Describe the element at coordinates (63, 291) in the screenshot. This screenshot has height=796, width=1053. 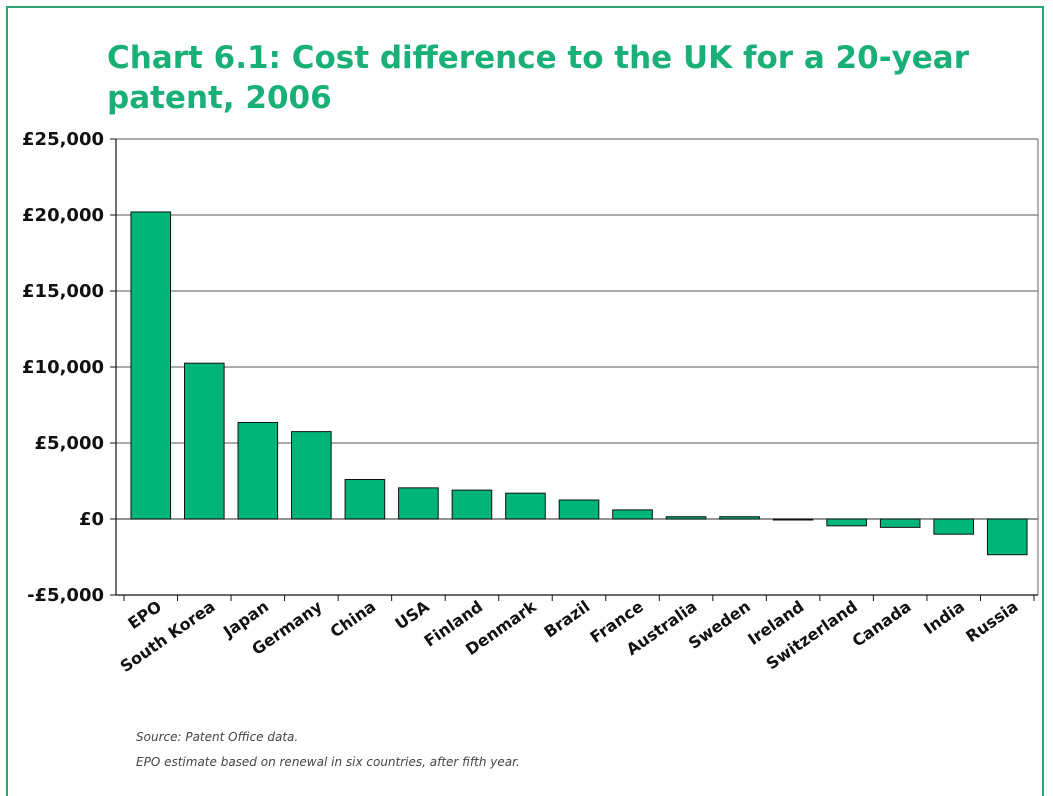
I see `y-tick-label: £15,000` at that location.